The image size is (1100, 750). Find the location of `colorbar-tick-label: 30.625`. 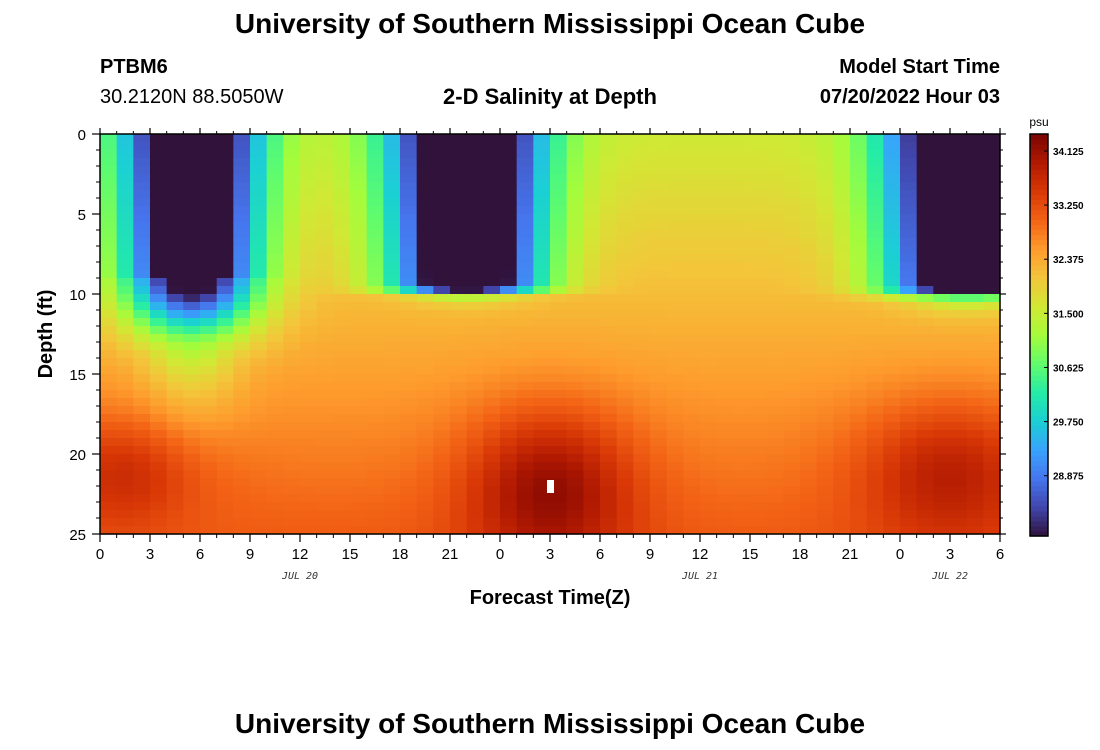

colorbar-tick-label: 30.625 is located at coordinates (1068, 368).